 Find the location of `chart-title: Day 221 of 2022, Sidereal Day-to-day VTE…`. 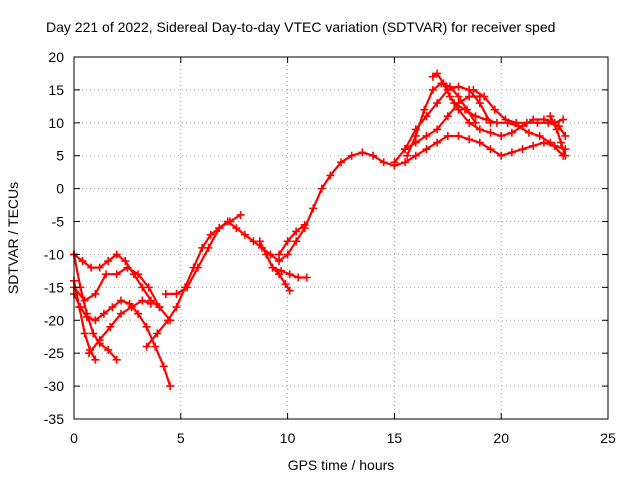

chart-title: Day 221 of 2022, Sidereal Day-to-day VTE… is located at coordinates (300, 27).